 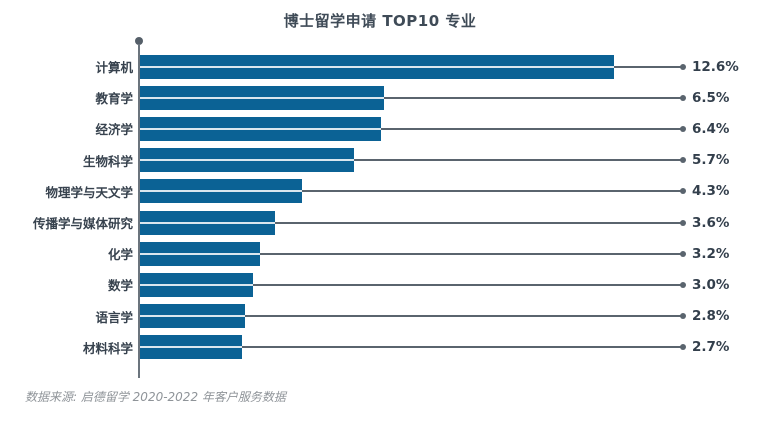 I want to click on chart-row: 数学 3.0%, so click(x=380, y=284).